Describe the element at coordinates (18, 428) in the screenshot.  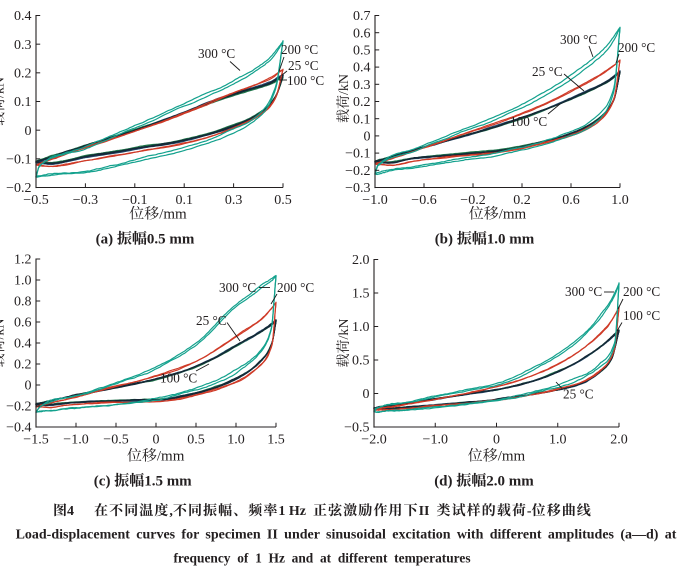
I see `svg-text: −0.4` at that location.